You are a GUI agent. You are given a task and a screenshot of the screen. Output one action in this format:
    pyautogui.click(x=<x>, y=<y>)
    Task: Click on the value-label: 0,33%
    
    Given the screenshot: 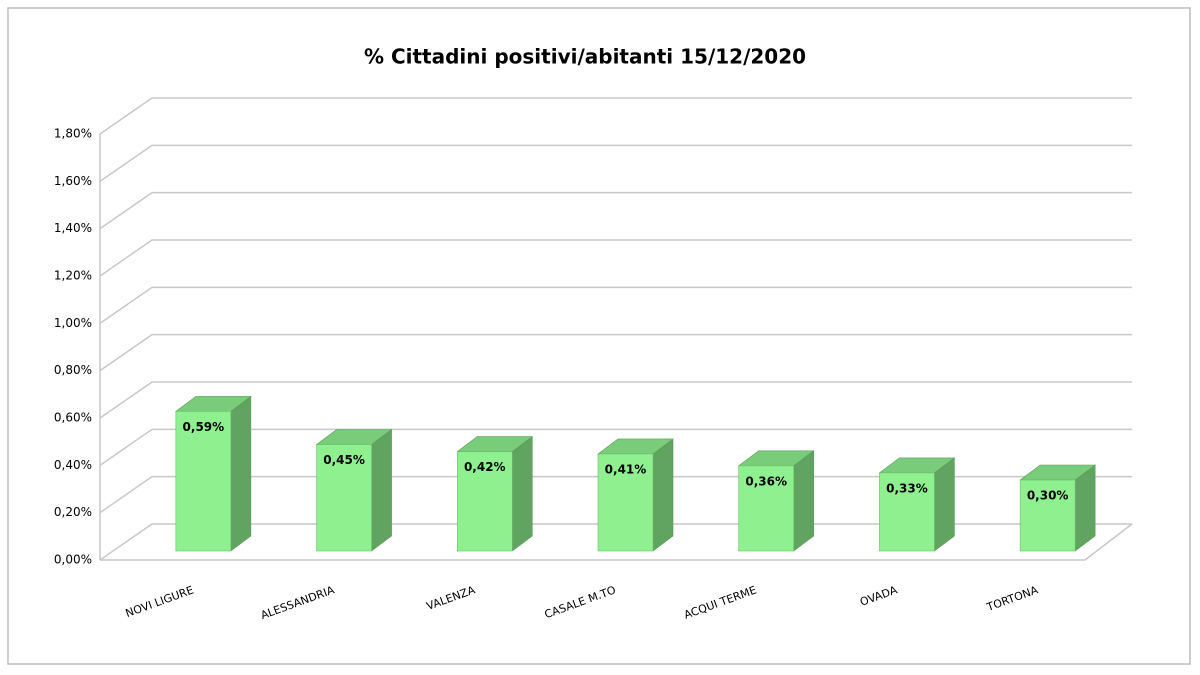 What is the action you would take?
    pyautogui.click(x=907, y=488)
    